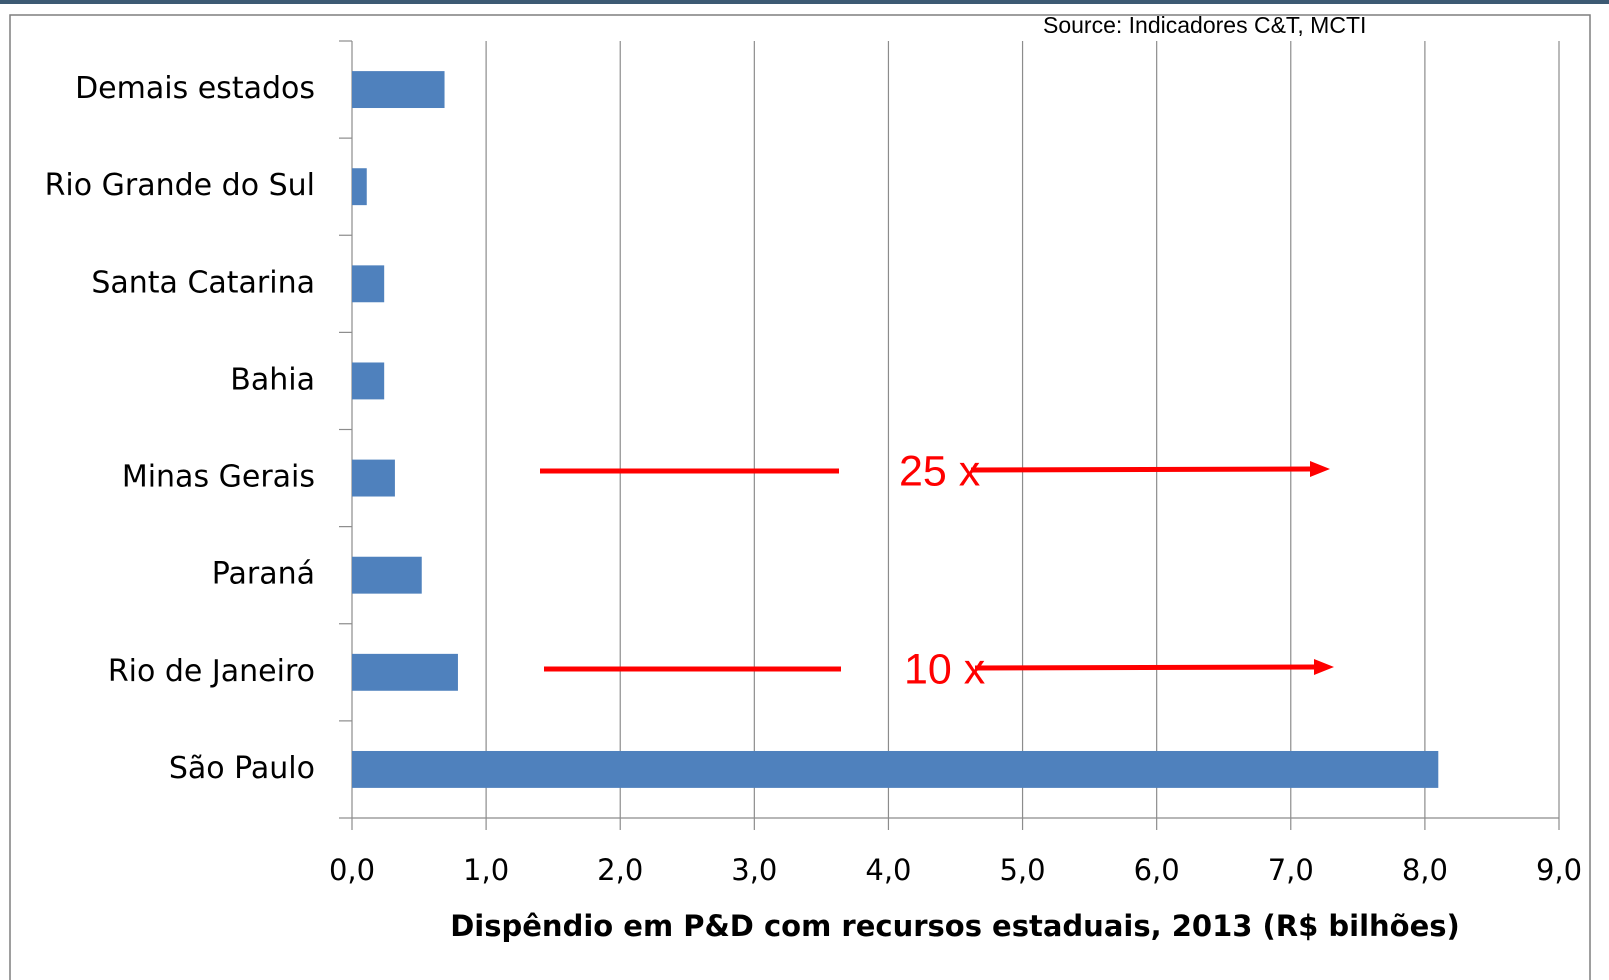 Image resolution: width=1609 pixels, height=980 pixels. What do you see at coordinates (1291, 870) in the screenshot?
I see `x-tick-label: 7,0` at bounding box center [1291, 870].